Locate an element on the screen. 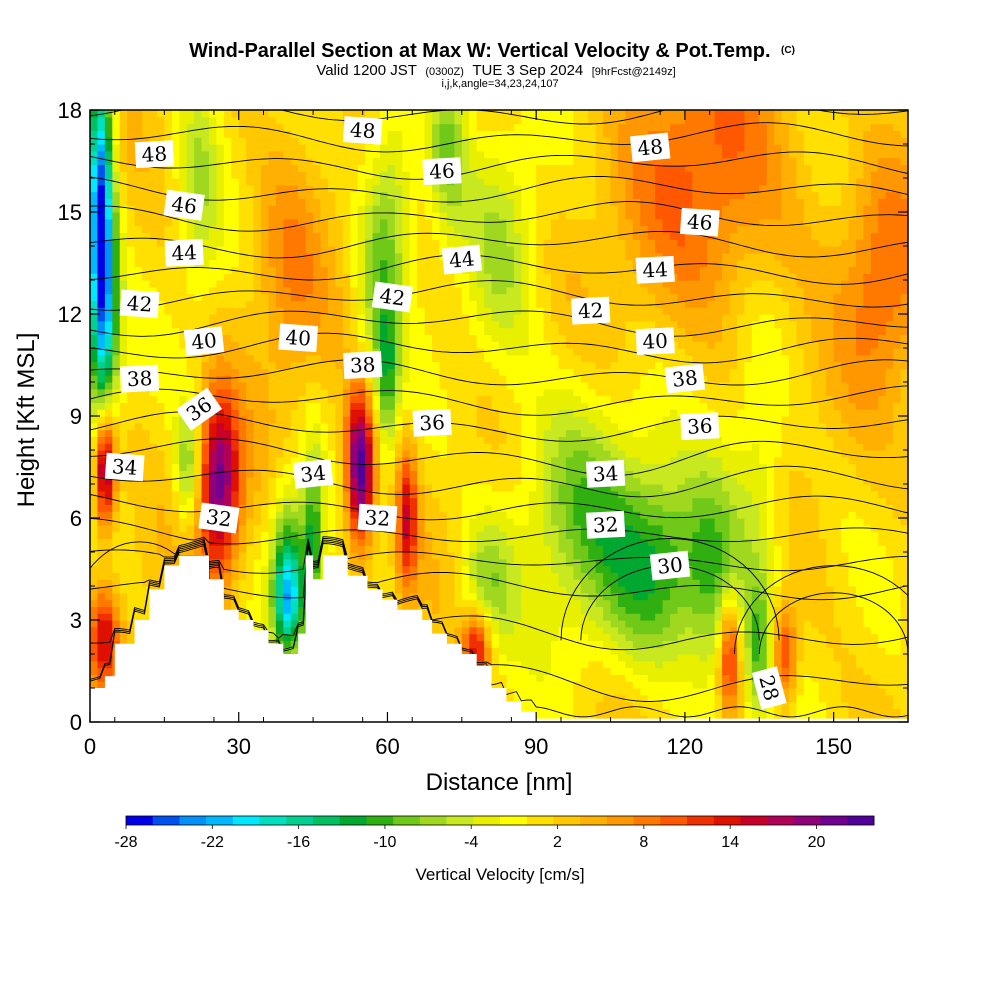  theta-label: 30 is located at coordinates (670, 565).